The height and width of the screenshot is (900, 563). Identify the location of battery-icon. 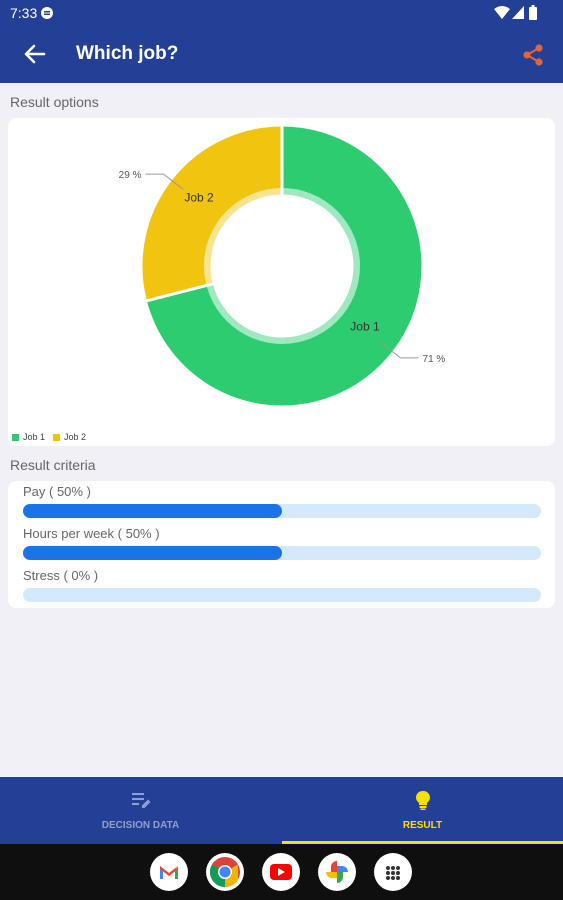
(533, 12).